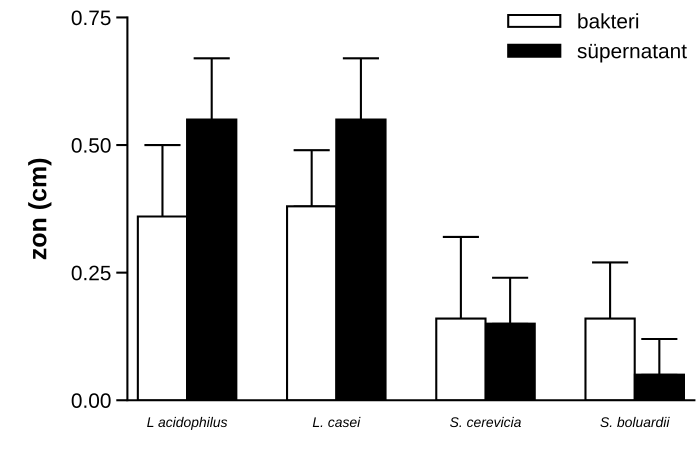 This screenshot has width=700, height=459. I want to click on y-axis-title: zon (cm), so click(40, 209).